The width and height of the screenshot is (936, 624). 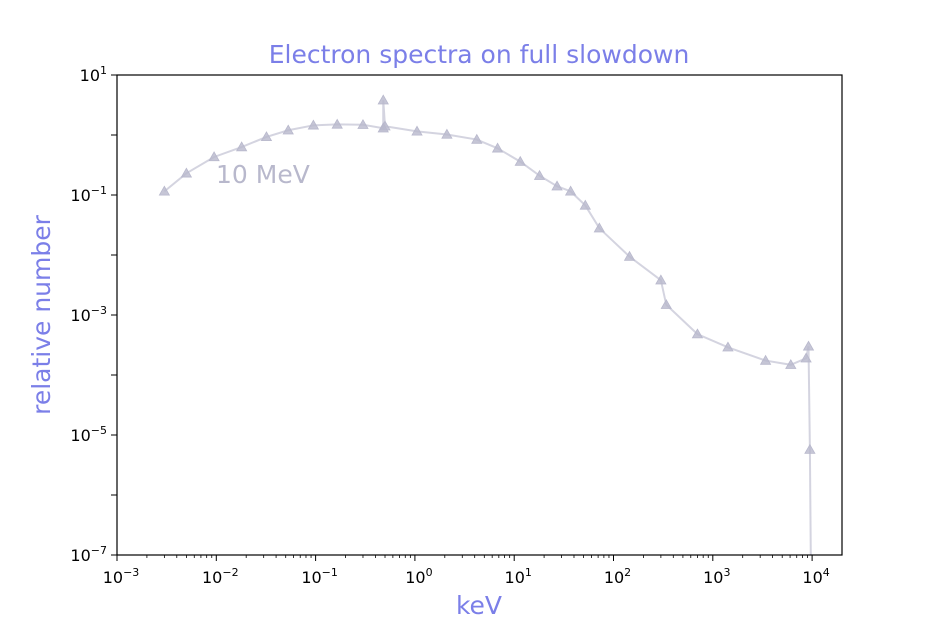 I want to click on x-tick-label: 10⁻¹, so click(x=319, y=576).